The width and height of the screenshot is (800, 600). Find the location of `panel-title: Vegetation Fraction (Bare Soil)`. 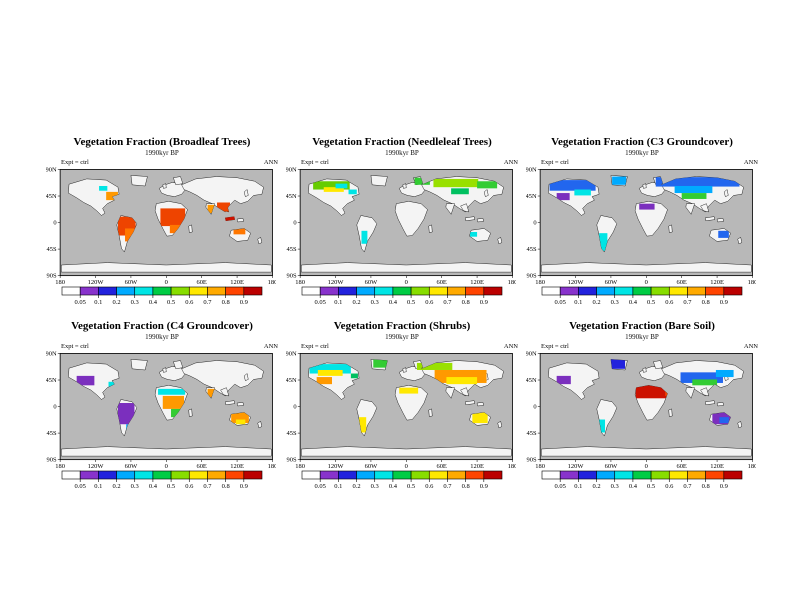

panel-title: Vegetation Fraction (Bare Soil) is located at coordinates (642, 326).